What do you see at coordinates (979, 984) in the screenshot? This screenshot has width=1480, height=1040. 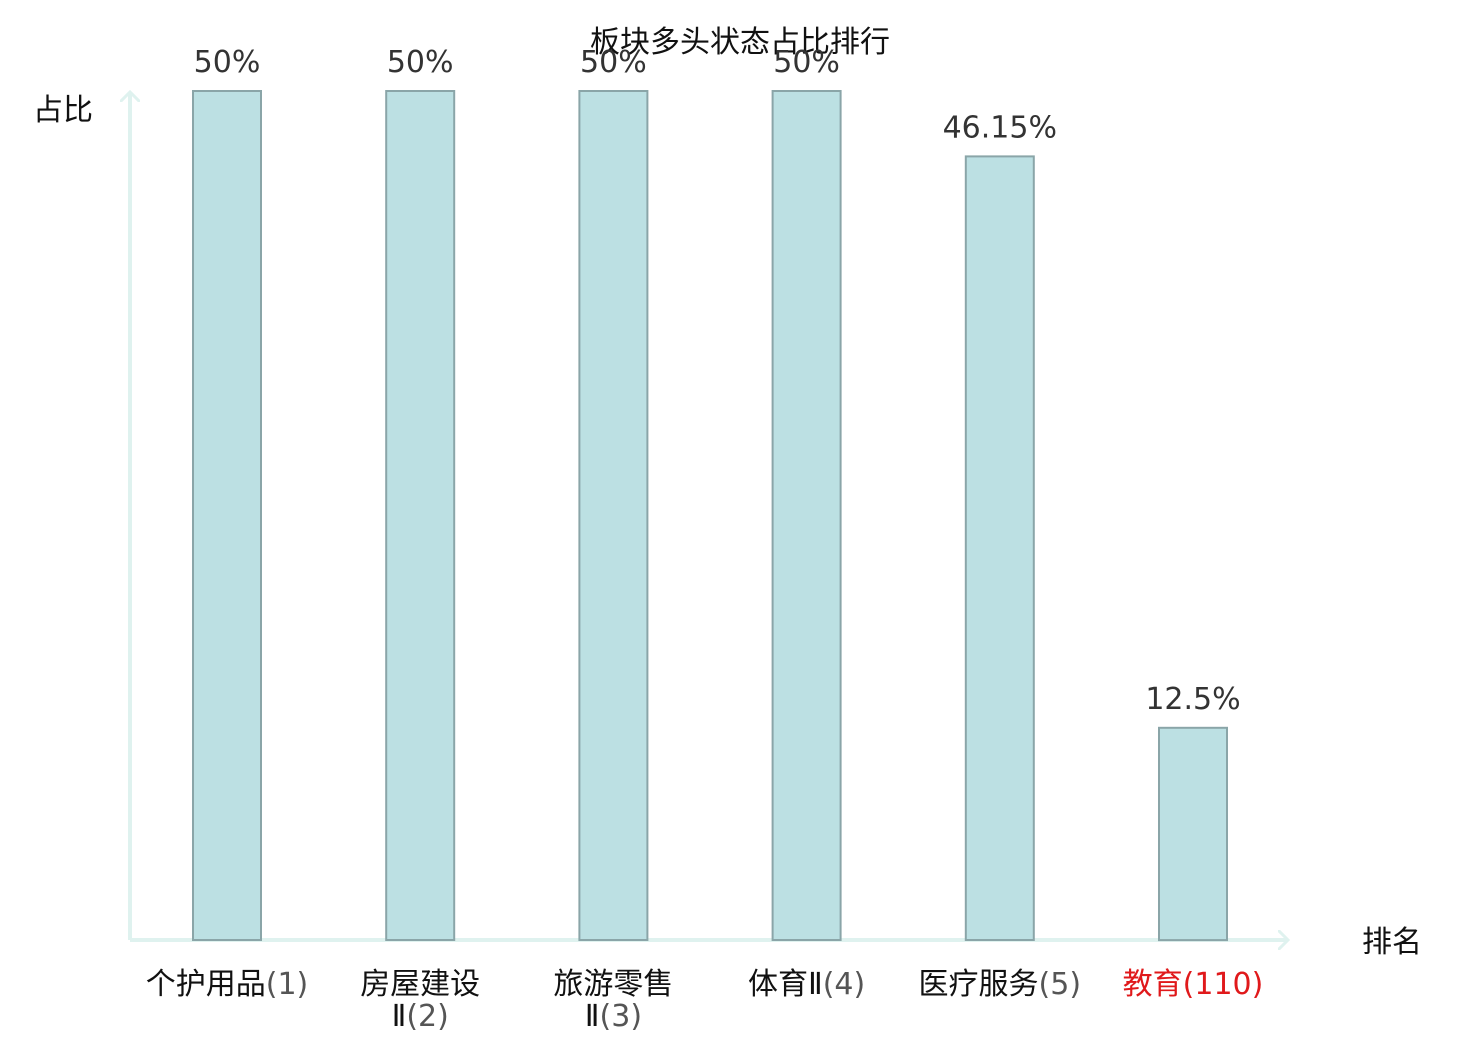 I see `category-name: 医疗服务` at bounding box center [979, 984].